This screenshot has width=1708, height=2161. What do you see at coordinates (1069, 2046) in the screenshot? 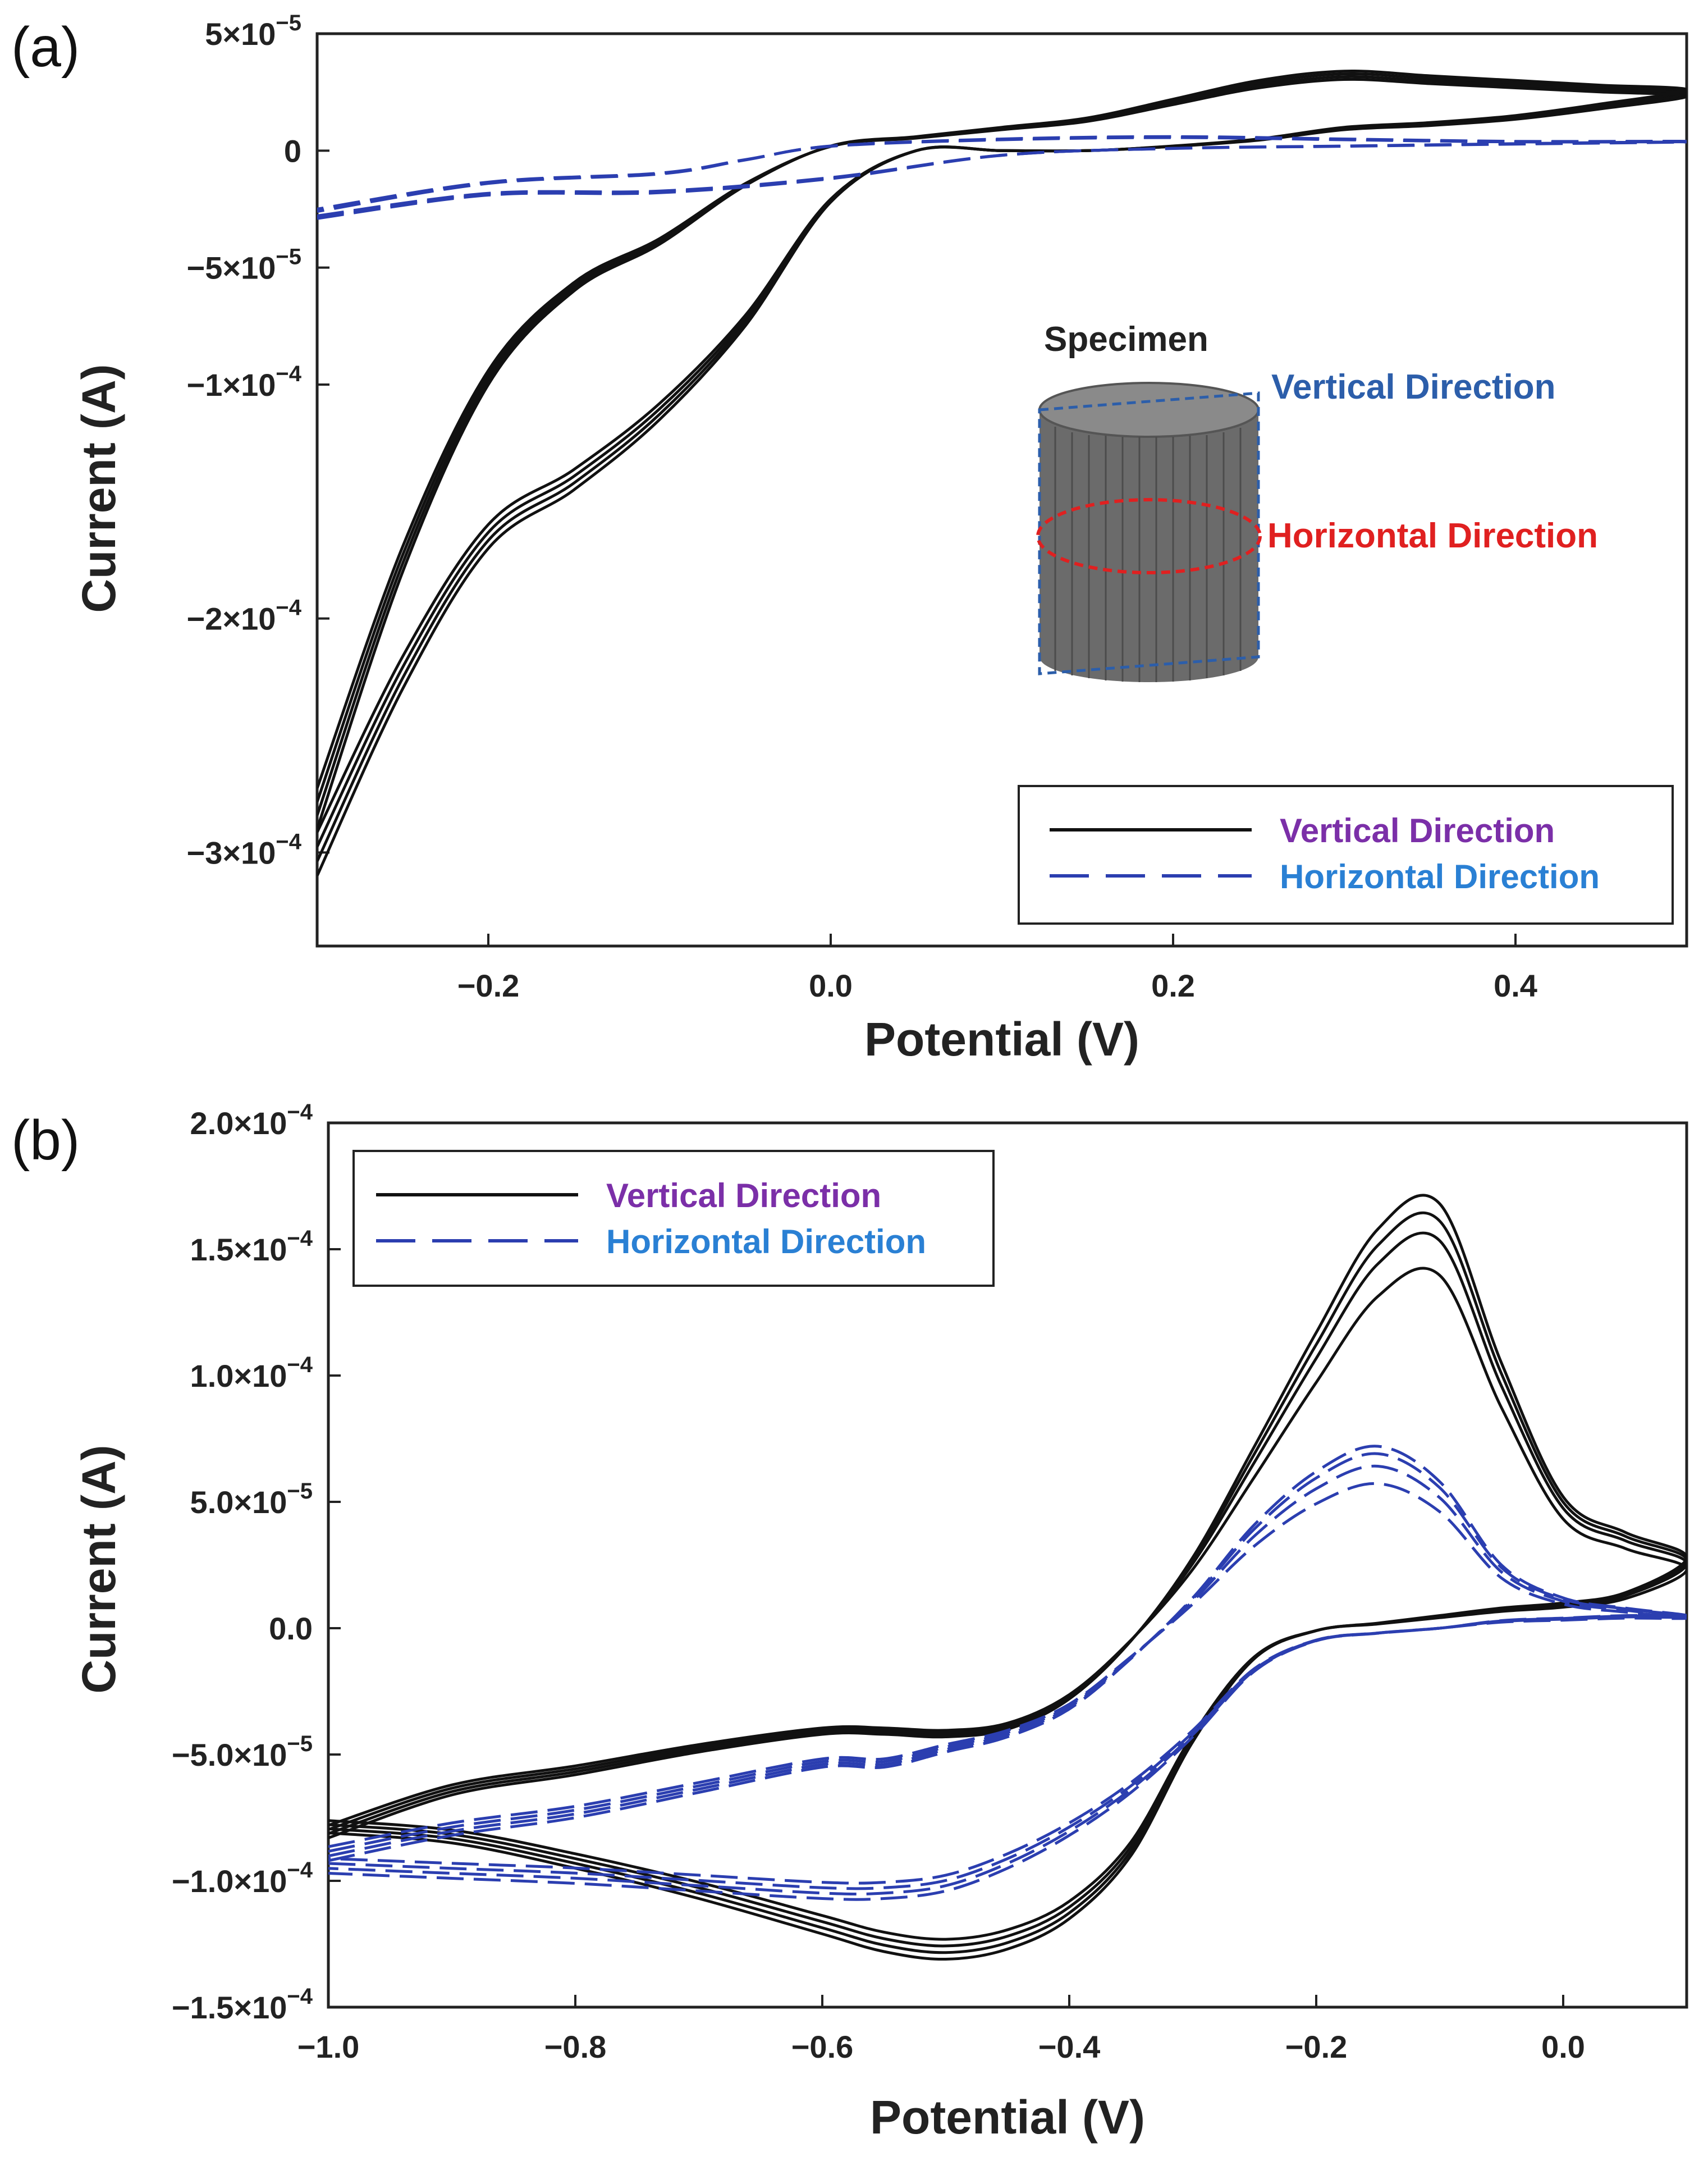
I see `x-tick-label: −0.4` at bounding box center [1069, 2046].